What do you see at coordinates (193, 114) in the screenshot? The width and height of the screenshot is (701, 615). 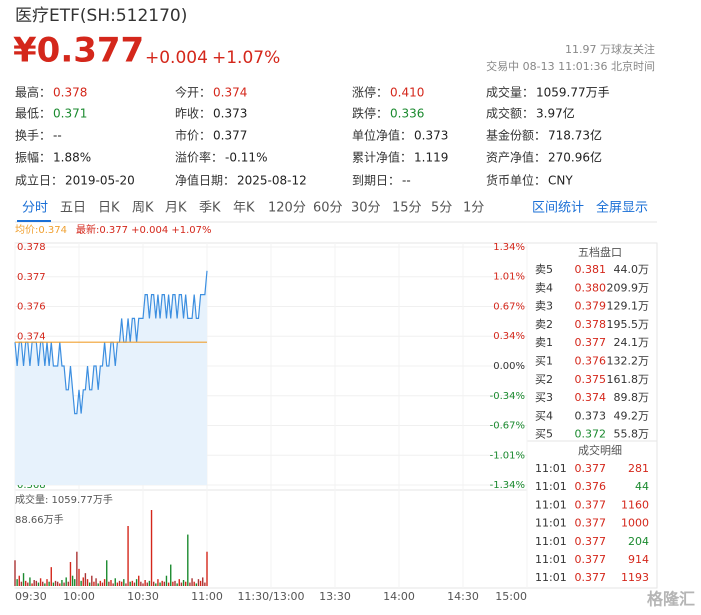 I see `stat-label: 昨收：` at bounding box center [193, 114].